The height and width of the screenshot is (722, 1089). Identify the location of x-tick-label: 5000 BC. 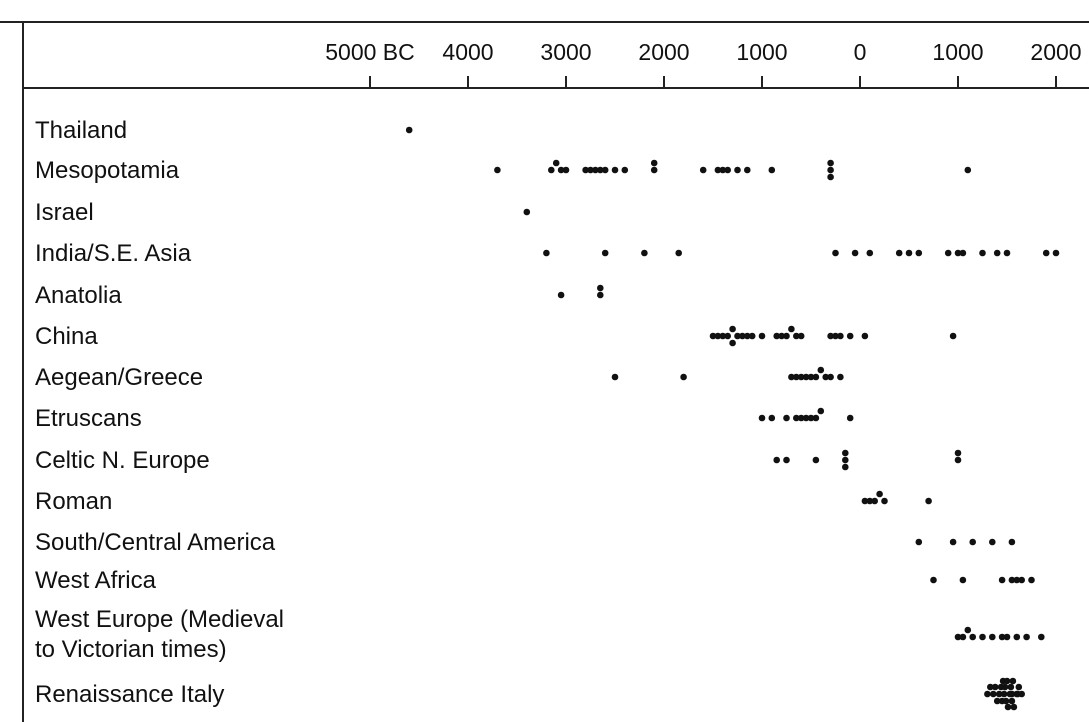
(370, 52).